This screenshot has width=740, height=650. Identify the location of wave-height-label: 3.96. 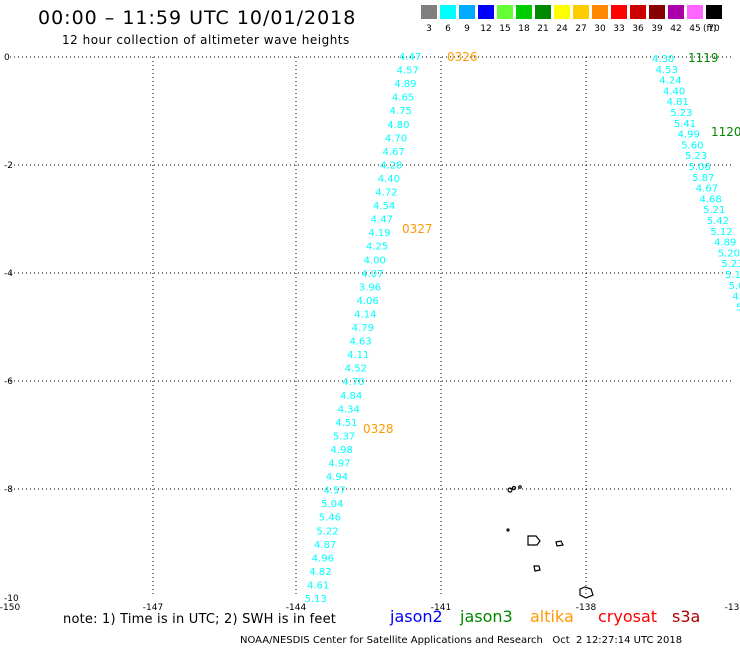
(370, 287).